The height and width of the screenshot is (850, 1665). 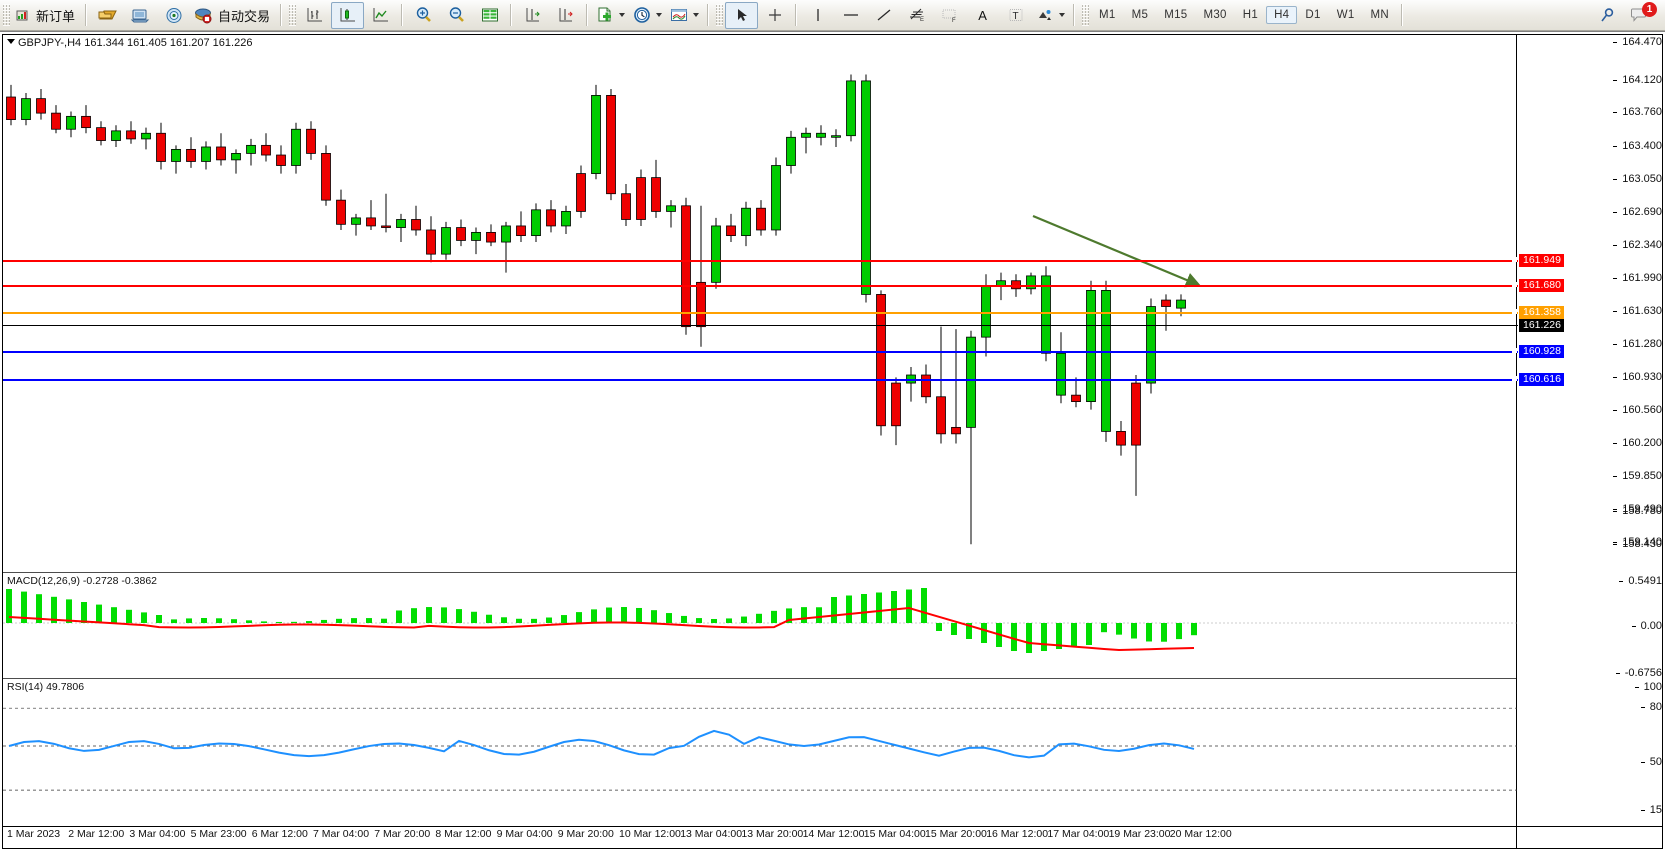 What do you see at coordinates (1637, 245) in the screenshot?
I see `price-tick: 162.340` at bounding box center [1637, 245].